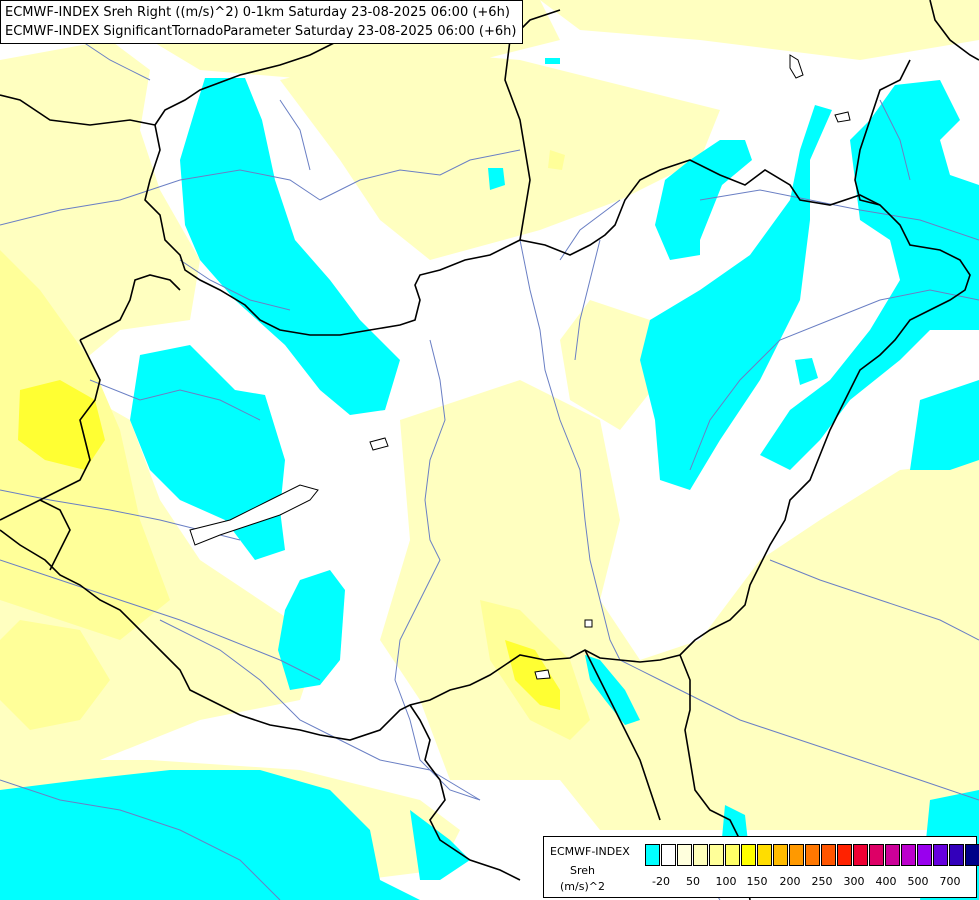  What do you see at coordinates (822, 881) in the screenshot?
I see `legend-tick-label: 250` at bounding box center [822, 881].